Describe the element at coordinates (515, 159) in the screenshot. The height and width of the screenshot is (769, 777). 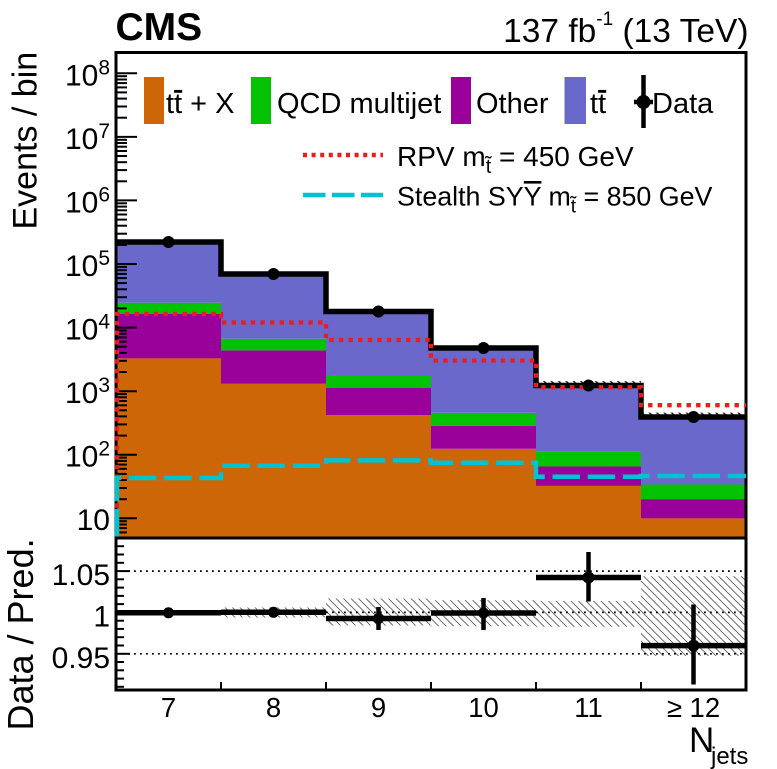
I see `svg-text: RPV mt̃ = 450 GeV` at that location.